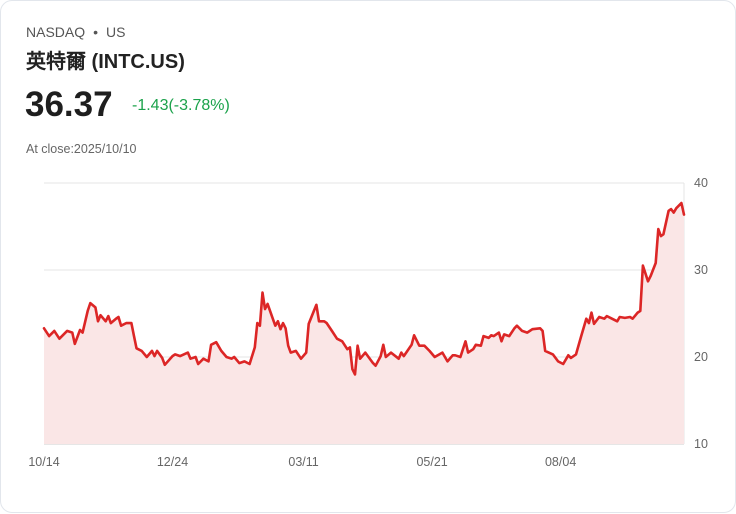  What do you see at coordinates (56, 32) in the screenshot?
I see `exchange-name: NASDAQ` at bounding box center [56, 32].